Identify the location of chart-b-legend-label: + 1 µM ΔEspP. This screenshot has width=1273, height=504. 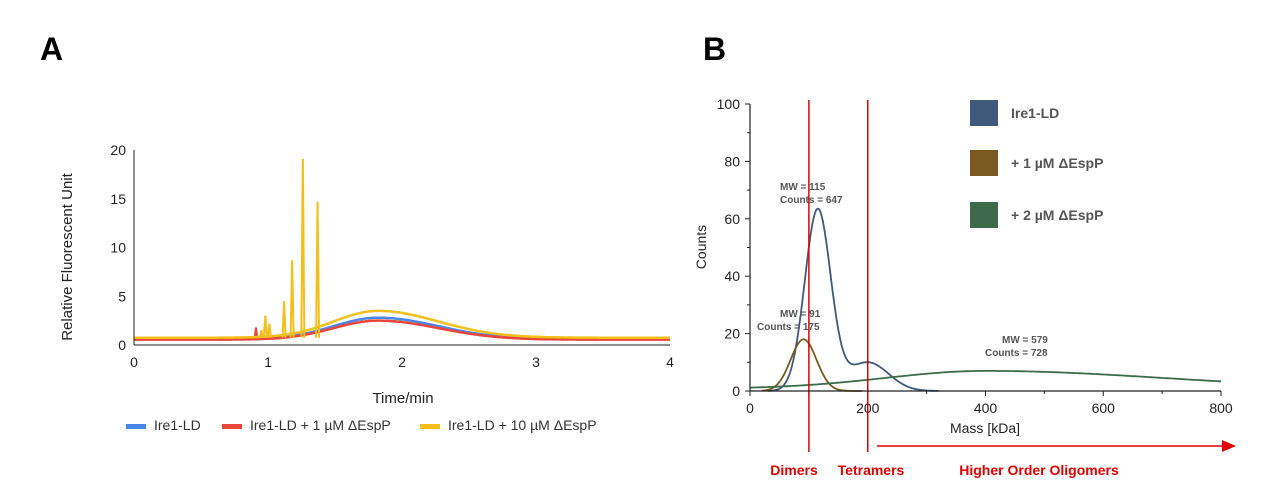
(1057, 163).